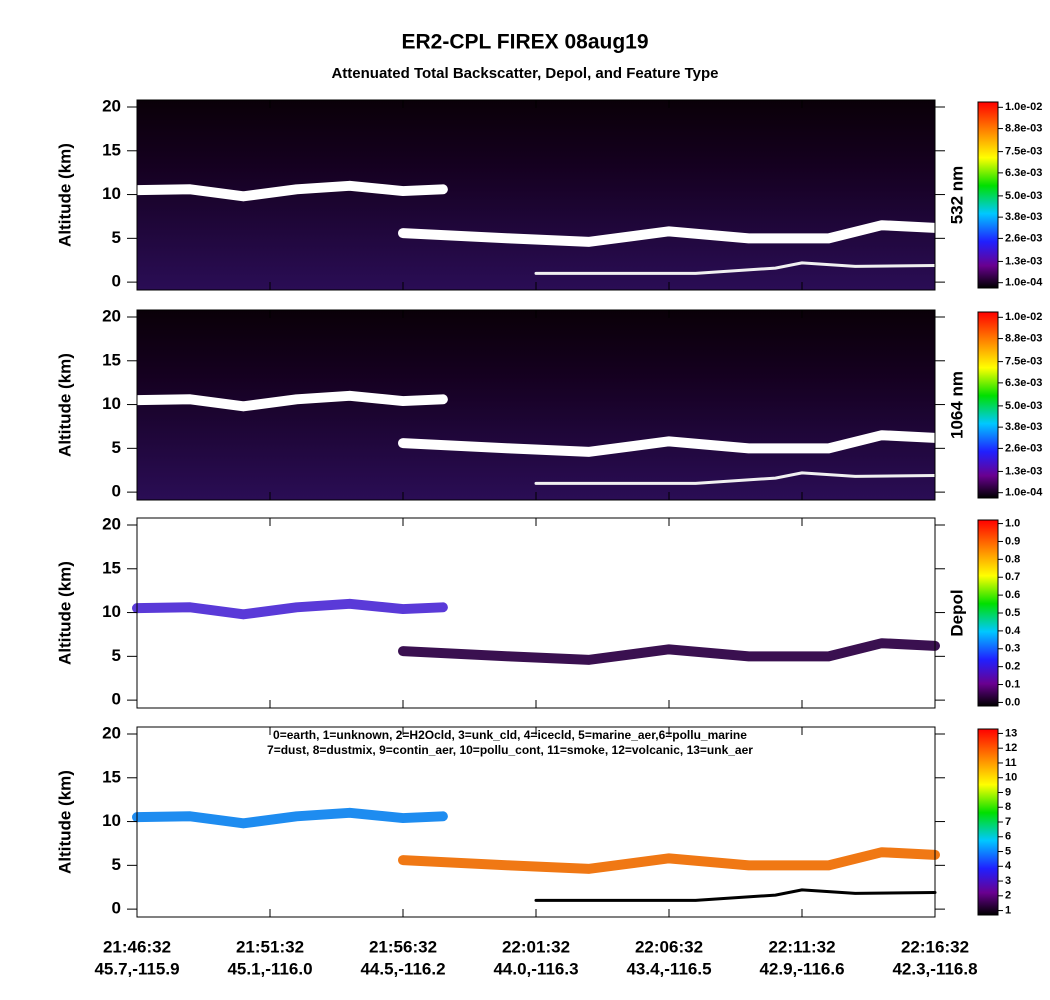 This screenshot has height=1000, width=1050. Describe the element at coordinates (1012, 577) in the screenshot. I see `colorbar-tick-label: 0.7` at that location.